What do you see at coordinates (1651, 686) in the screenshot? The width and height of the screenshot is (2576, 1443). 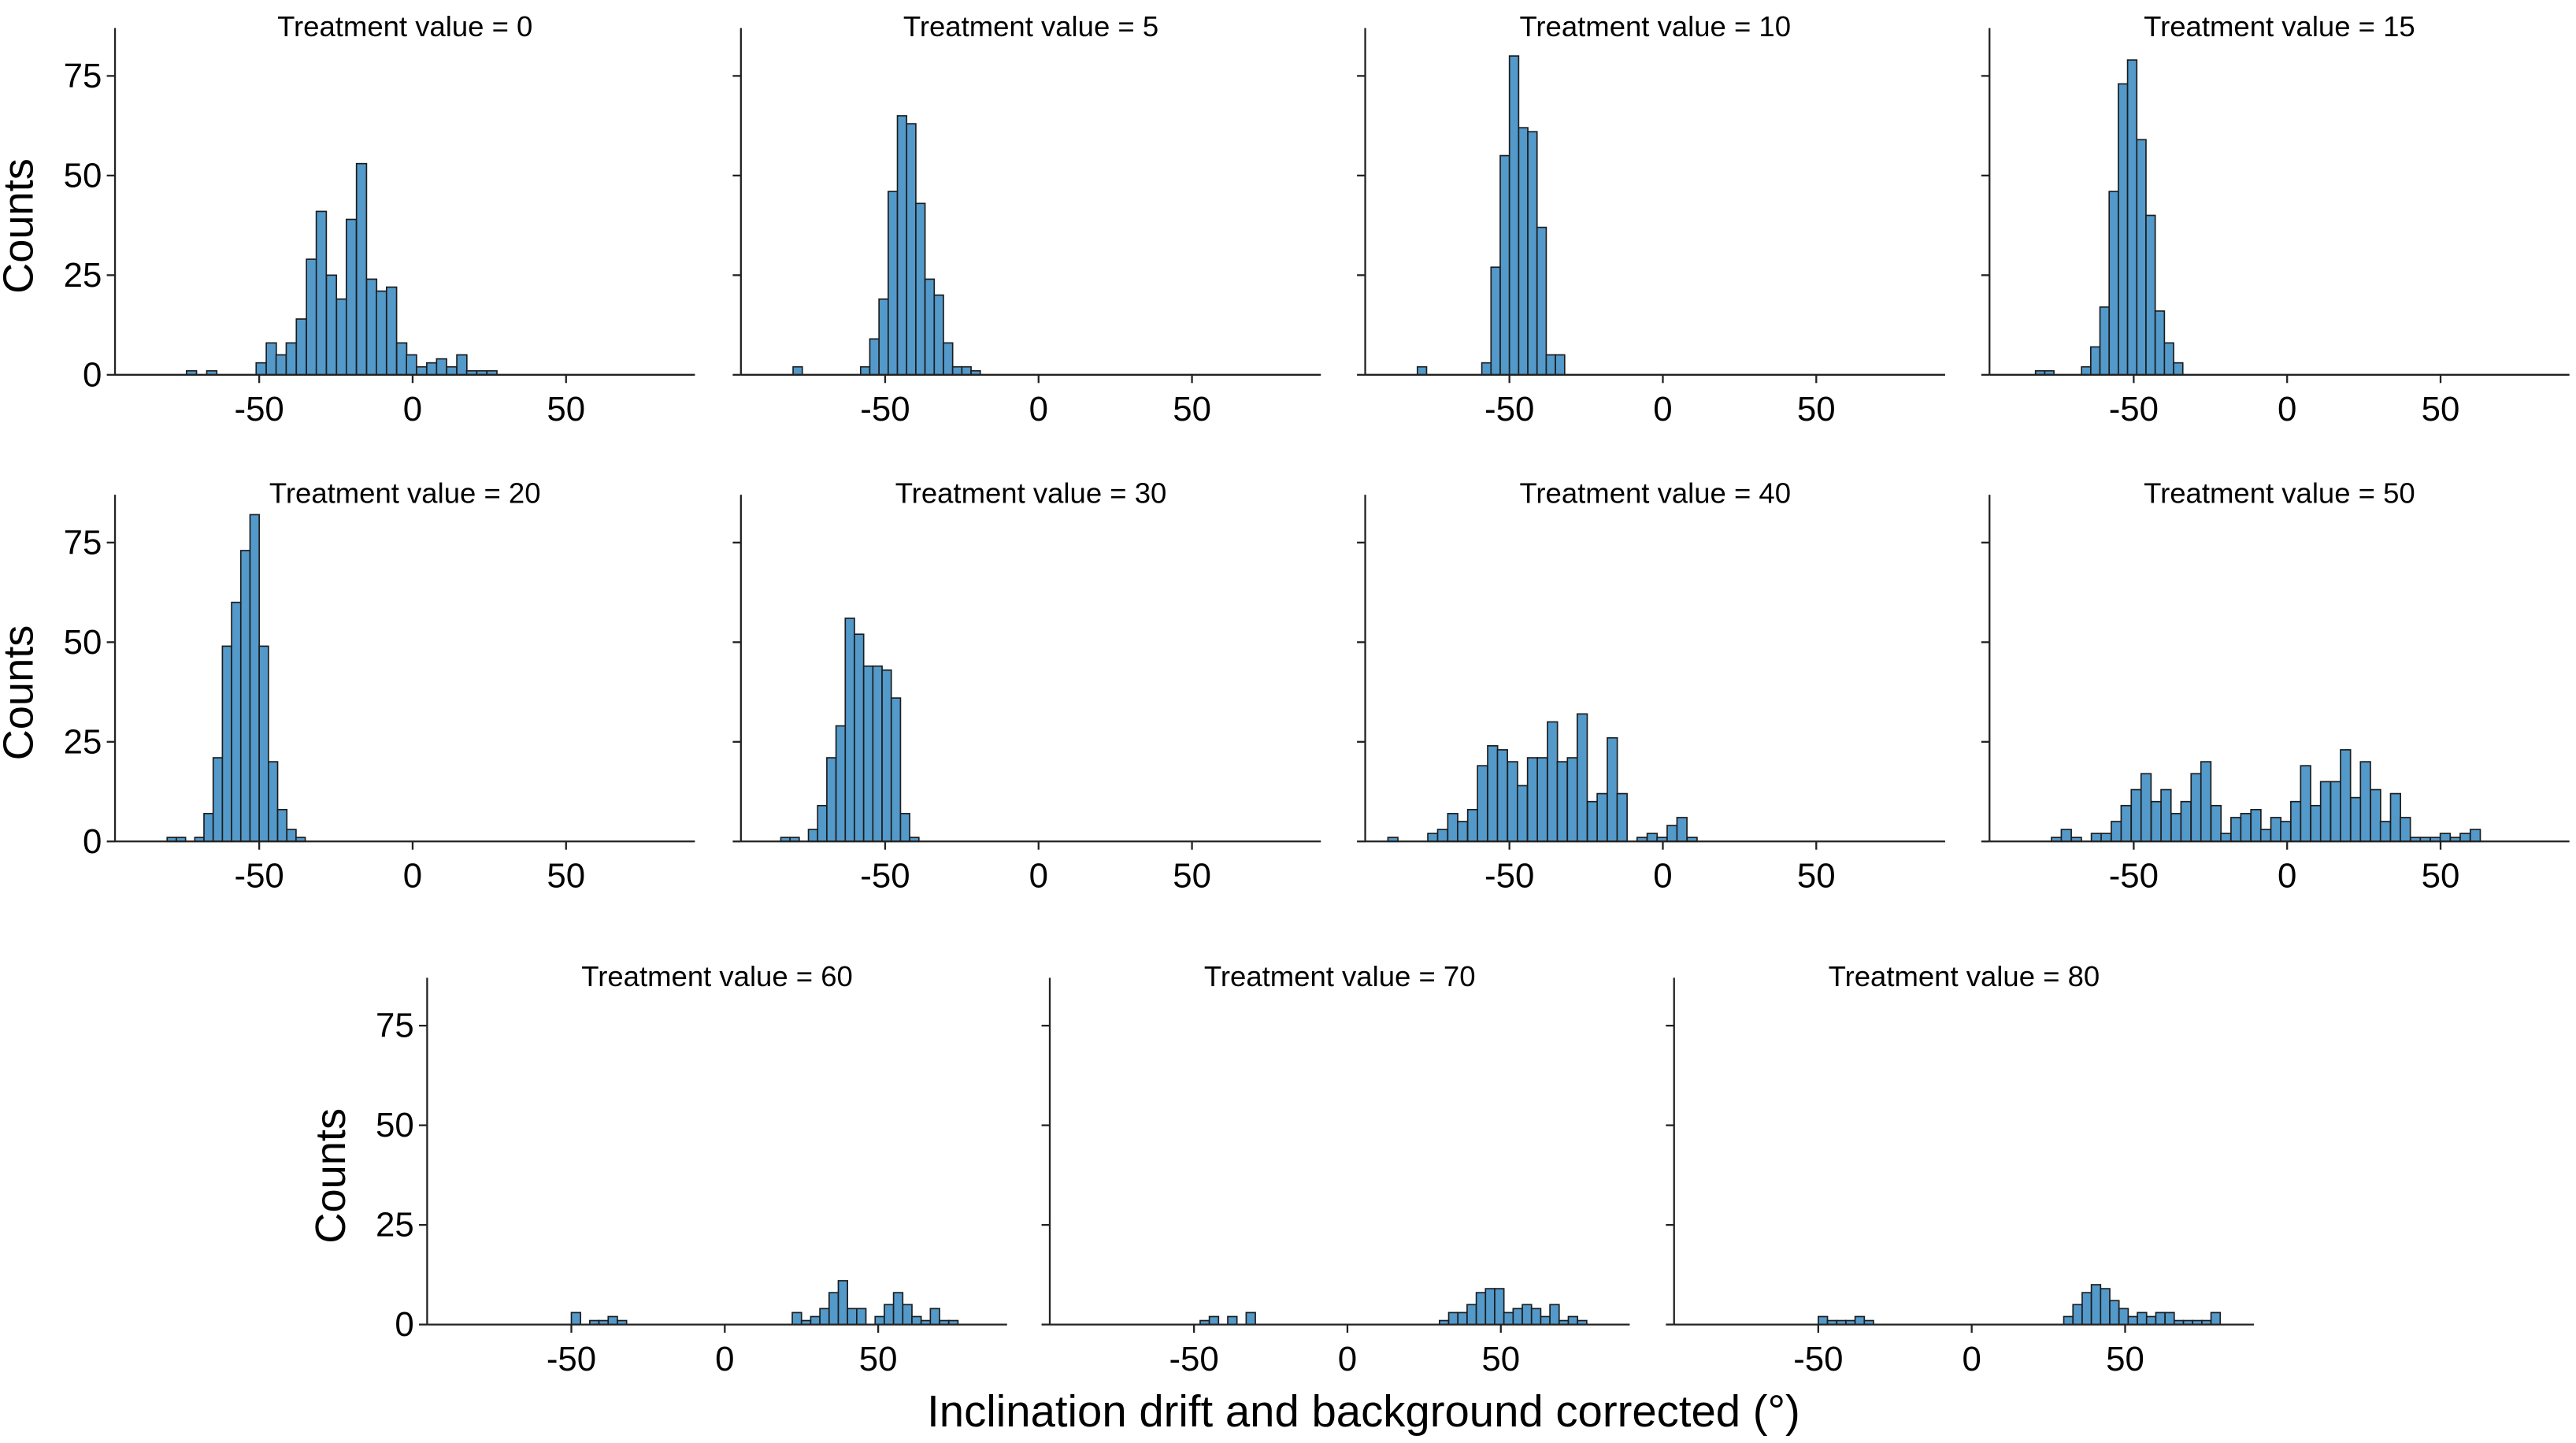 I see `facet-panel: Treatment value = 40 -50 0 50` at bounding box center [1651, 686].